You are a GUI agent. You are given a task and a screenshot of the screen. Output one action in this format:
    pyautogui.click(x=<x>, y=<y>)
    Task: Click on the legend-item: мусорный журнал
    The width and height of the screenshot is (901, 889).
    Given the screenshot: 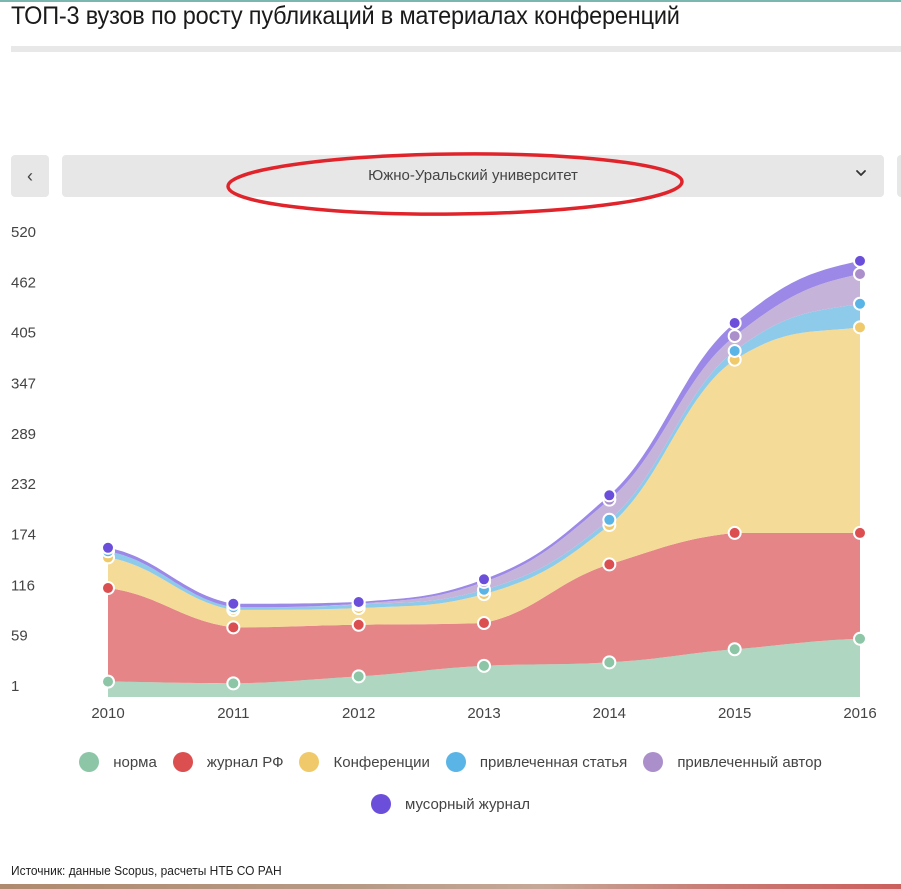 What is the action you would take?
    pyautogui.click(x=450, y=804)
    